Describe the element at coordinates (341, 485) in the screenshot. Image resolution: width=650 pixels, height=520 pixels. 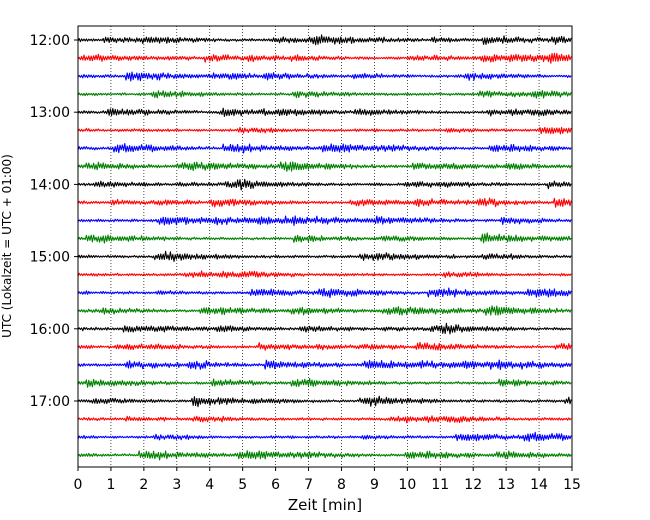
I see `x-tick-label: 8` at that location.